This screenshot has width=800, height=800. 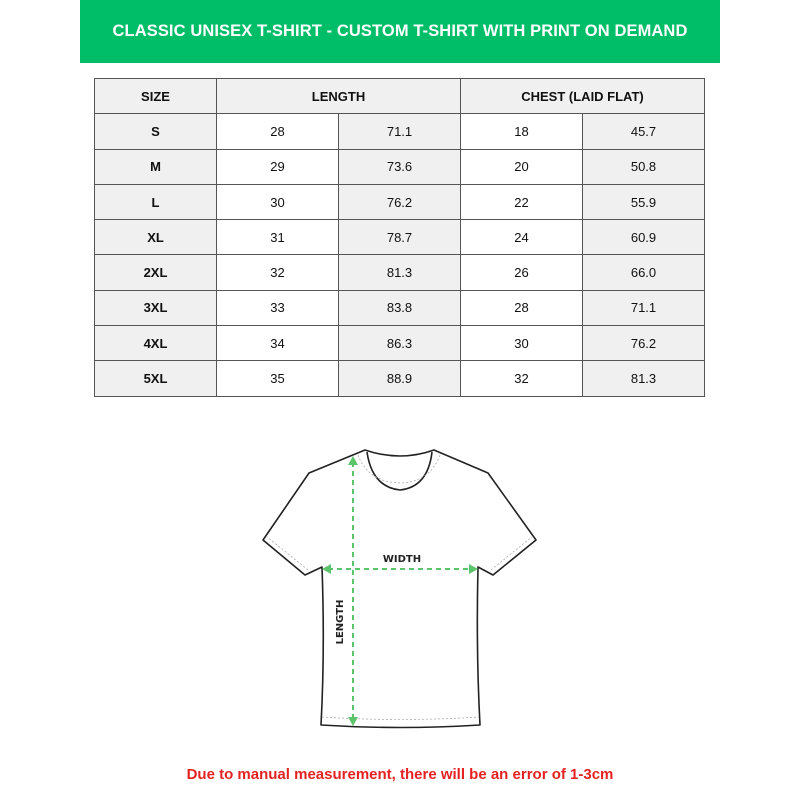 What do you see at coordinates (155, 131) in the screenshot?
I see `size-cell: S` at bounding box center [155, 131].